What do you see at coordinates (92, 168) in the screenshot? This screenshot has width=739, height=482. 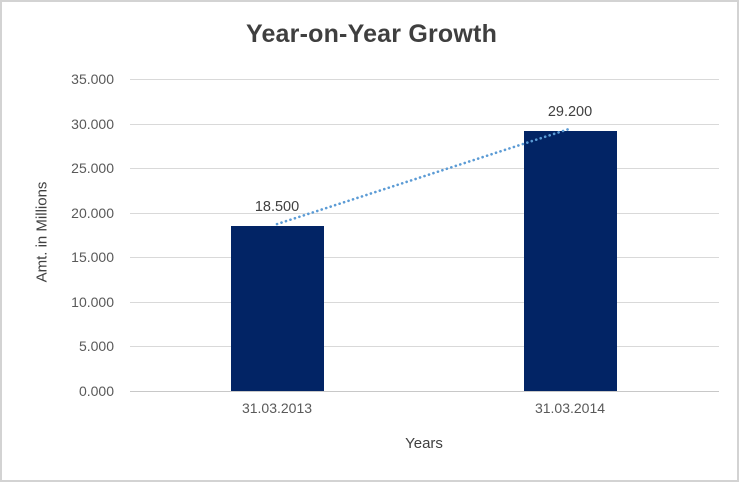 I see `y-axis-tick-label: 25.000` at bounding box center [92, 168].